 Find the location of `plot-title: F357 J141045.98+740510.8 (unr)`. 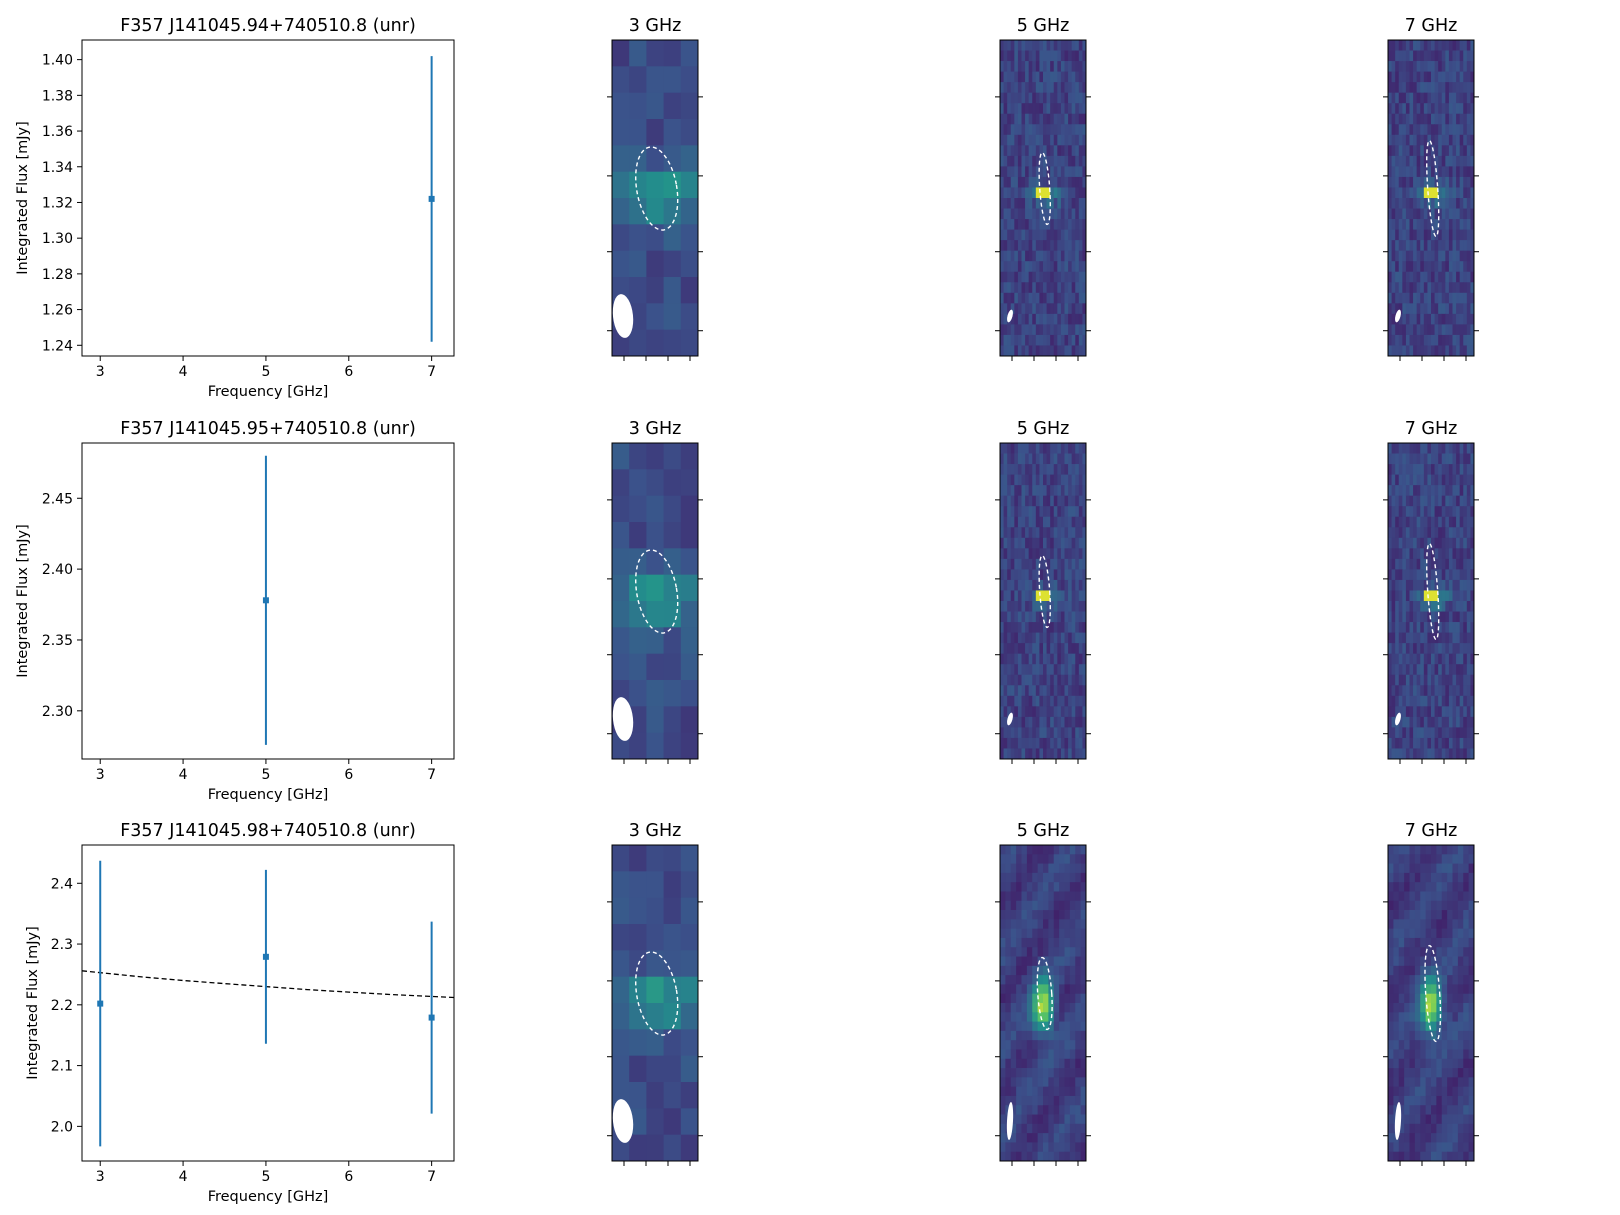

plot-title: F357 J141045.98+740510.8 (unr) is located at coordinates (268, 831).